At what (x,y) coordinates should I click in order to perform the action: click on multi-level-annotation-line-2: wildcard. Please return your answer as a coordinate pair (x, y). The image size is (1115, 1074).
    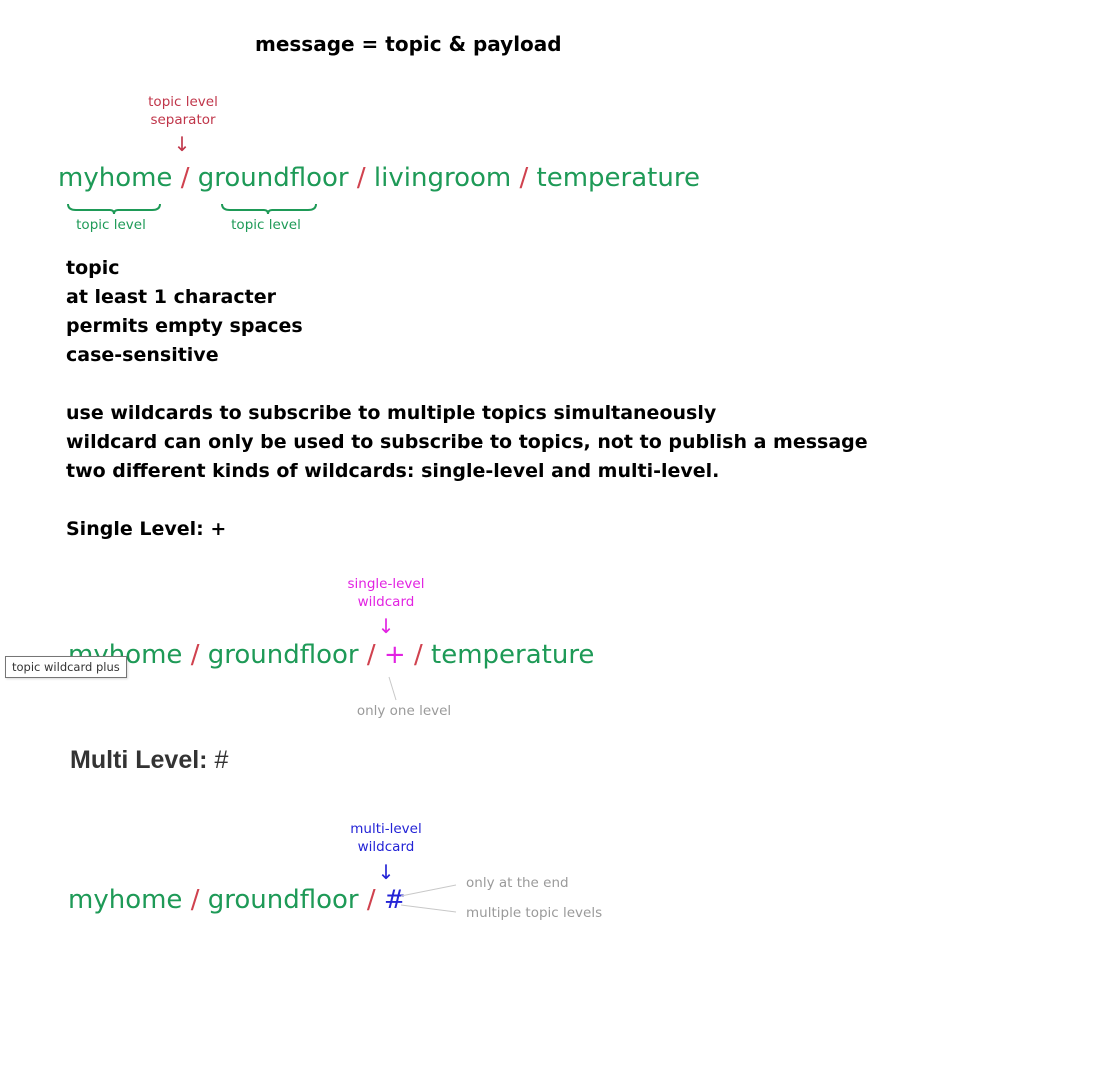
    Looking at the image, I should click on (386, 847).